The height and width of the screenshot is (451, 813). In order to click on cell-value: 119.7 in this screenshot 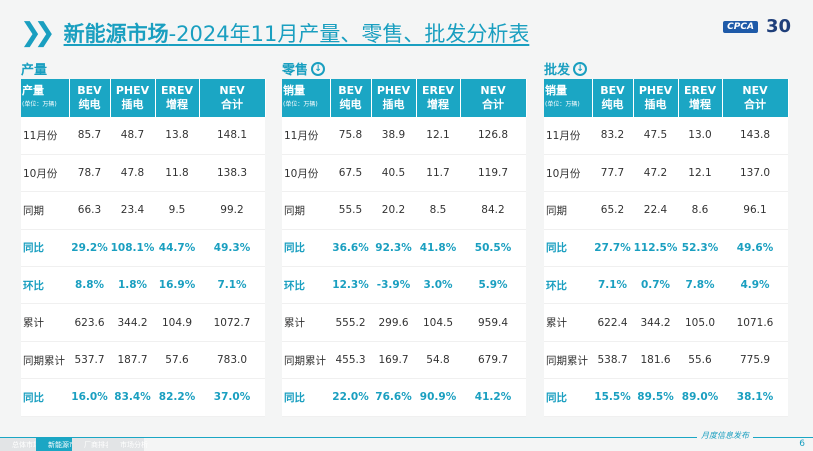, I will do `click(493, 173)`.